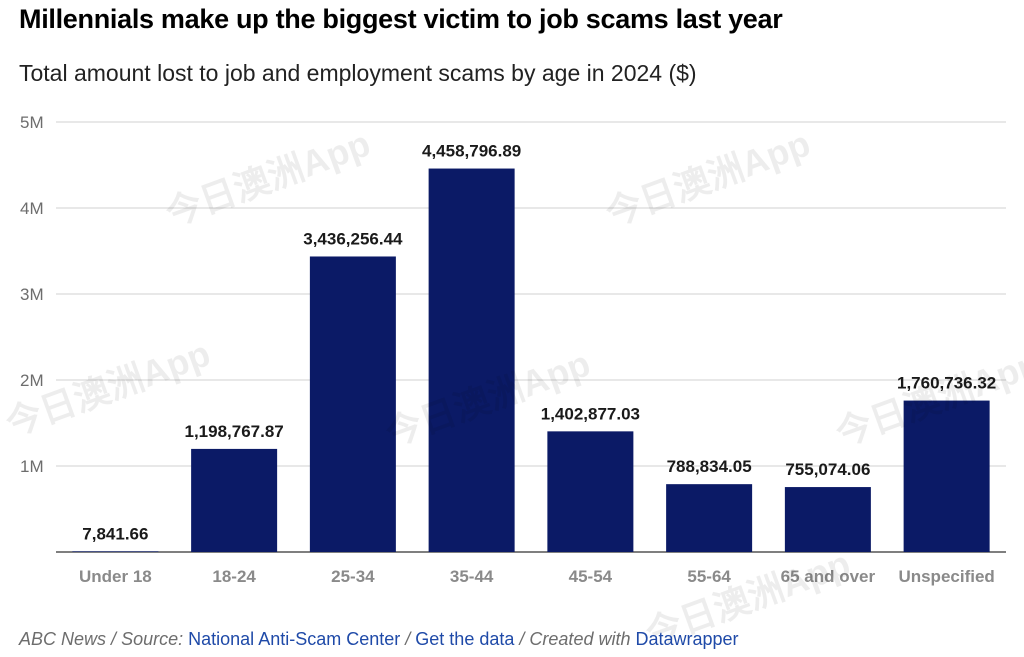  What do you see at coordinates (709, 466) in the screenshot?
I see `data-label: 788,834.05` at bounding box center [709, 466].